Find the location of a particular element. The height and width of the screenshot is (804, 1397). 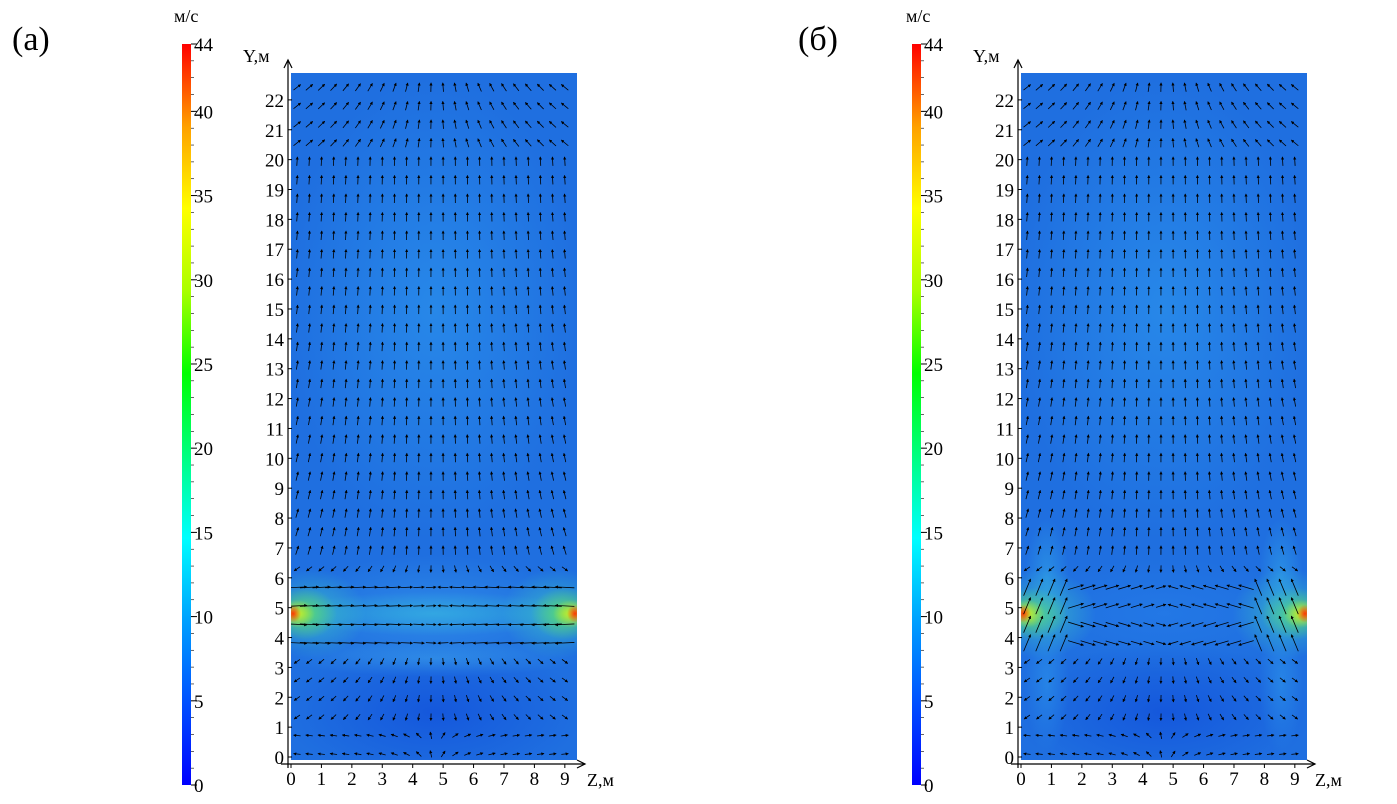

y-tick-label: 16 is located at coordinates (274, 280).